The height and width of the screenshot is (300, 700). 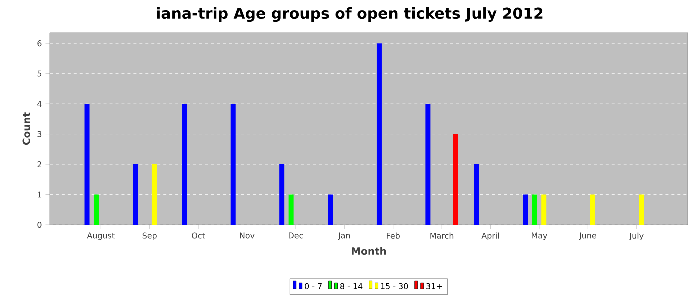 I want to click on chart-title: iana-trip Age groups of open tickets July 2012, so click(x=350, y=15).